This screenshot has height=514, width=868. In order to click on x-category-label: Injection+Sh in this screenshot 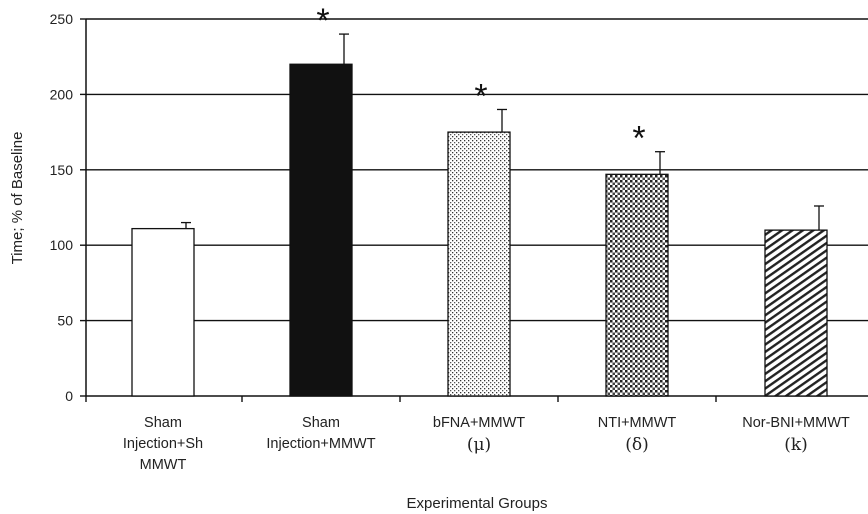, I will do `click(163, 444)`.